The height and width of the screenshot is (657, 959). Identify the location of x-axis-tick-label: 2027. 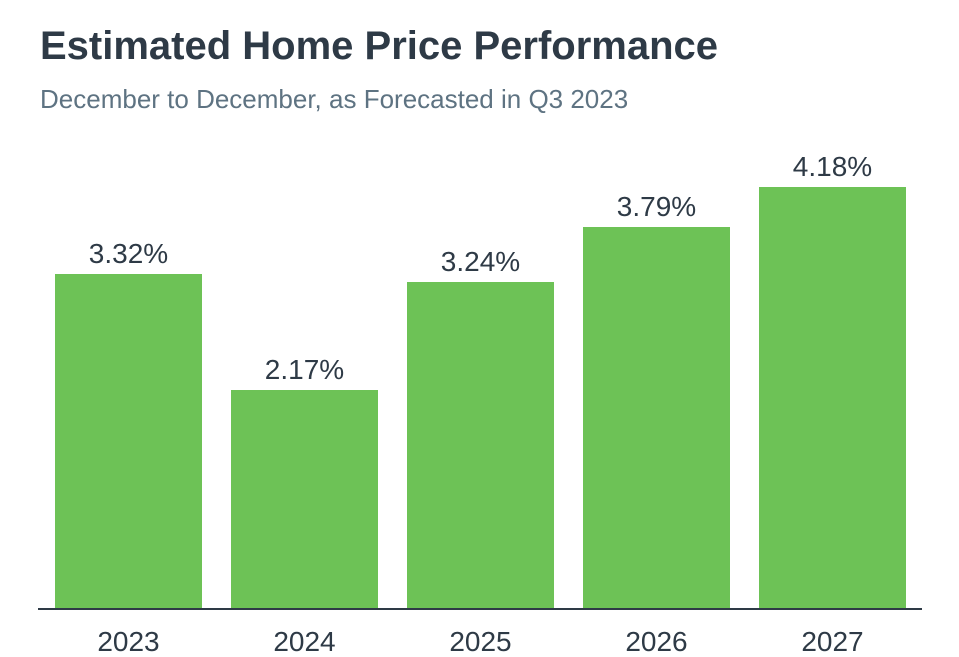
(832, 641).